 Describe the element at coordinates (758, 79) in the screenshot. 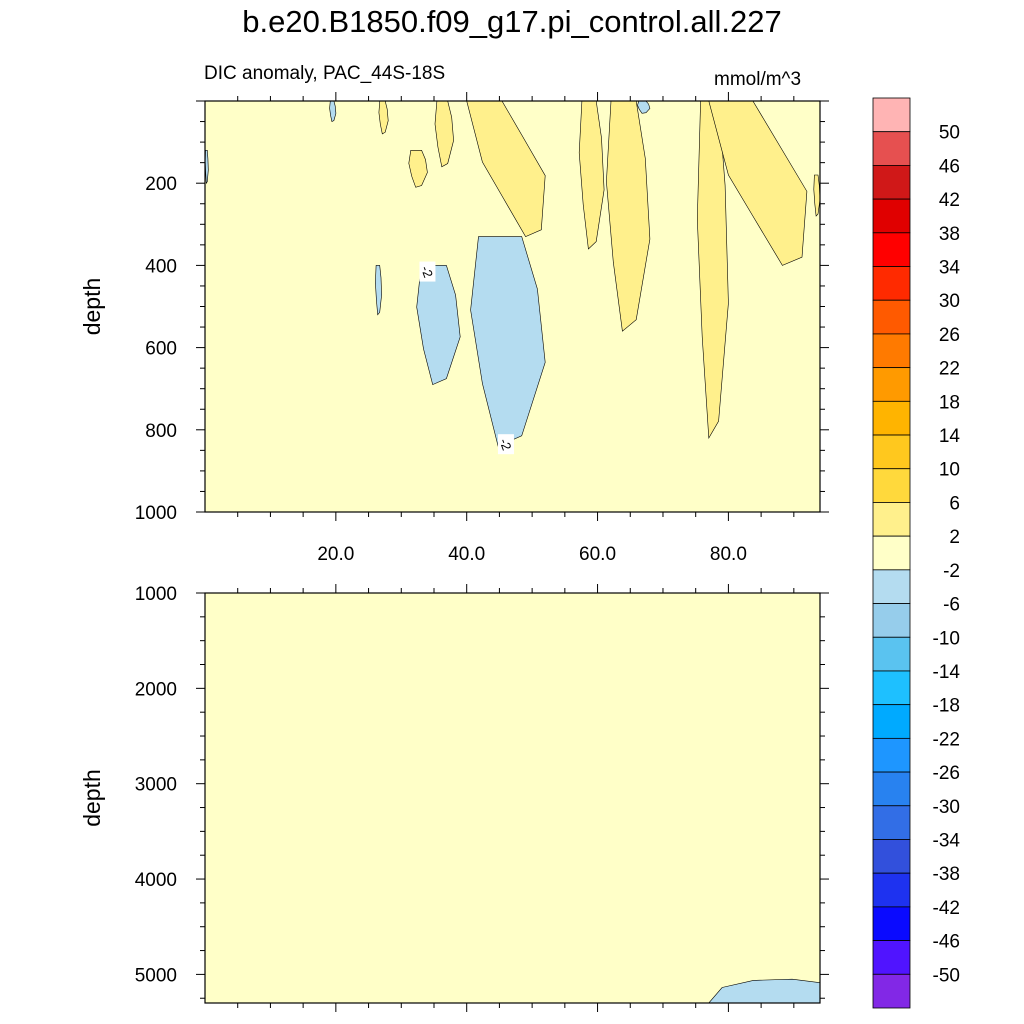

I see `units-label: mmol/m^3` at that location.